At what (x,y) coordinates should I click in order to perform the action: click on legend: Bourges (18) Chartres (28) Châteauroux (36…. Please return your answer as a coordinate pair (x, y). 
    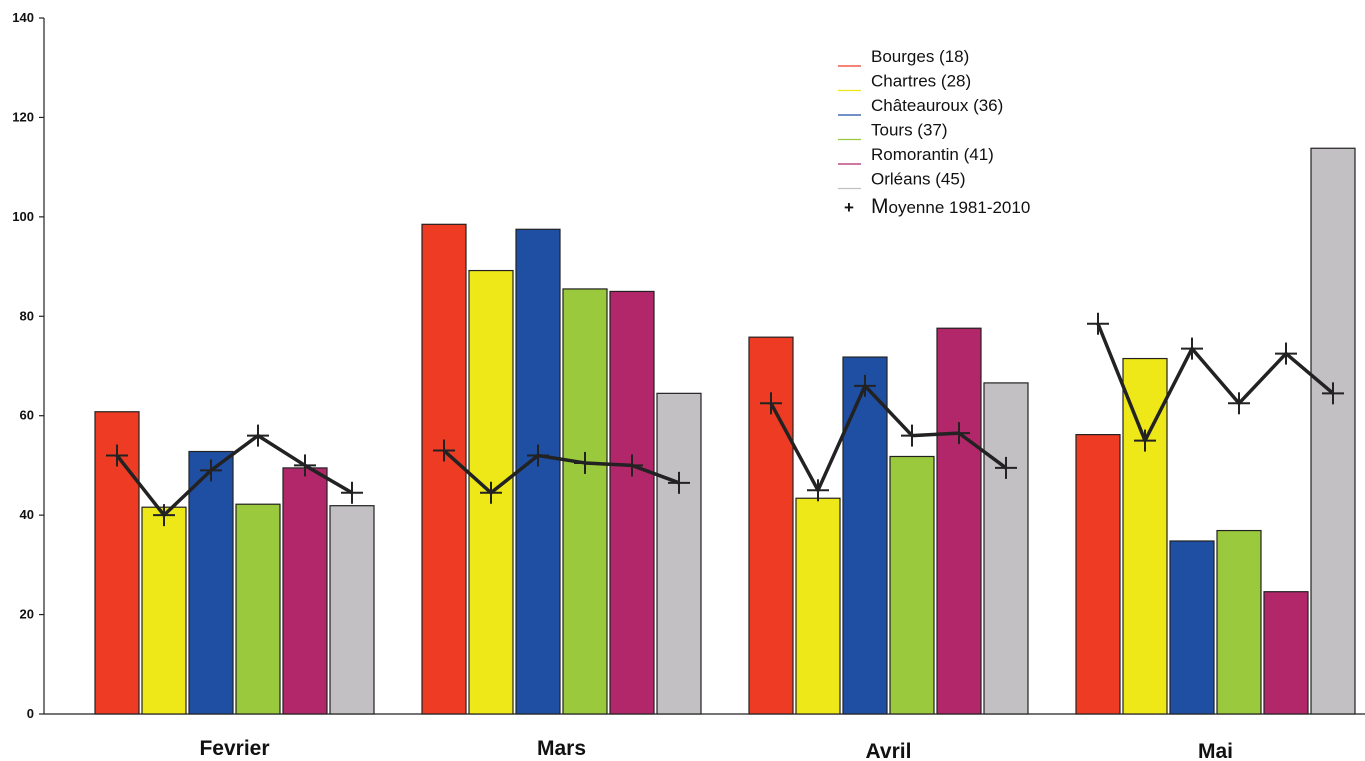
    Looking at the image, I should click on (934, 132).